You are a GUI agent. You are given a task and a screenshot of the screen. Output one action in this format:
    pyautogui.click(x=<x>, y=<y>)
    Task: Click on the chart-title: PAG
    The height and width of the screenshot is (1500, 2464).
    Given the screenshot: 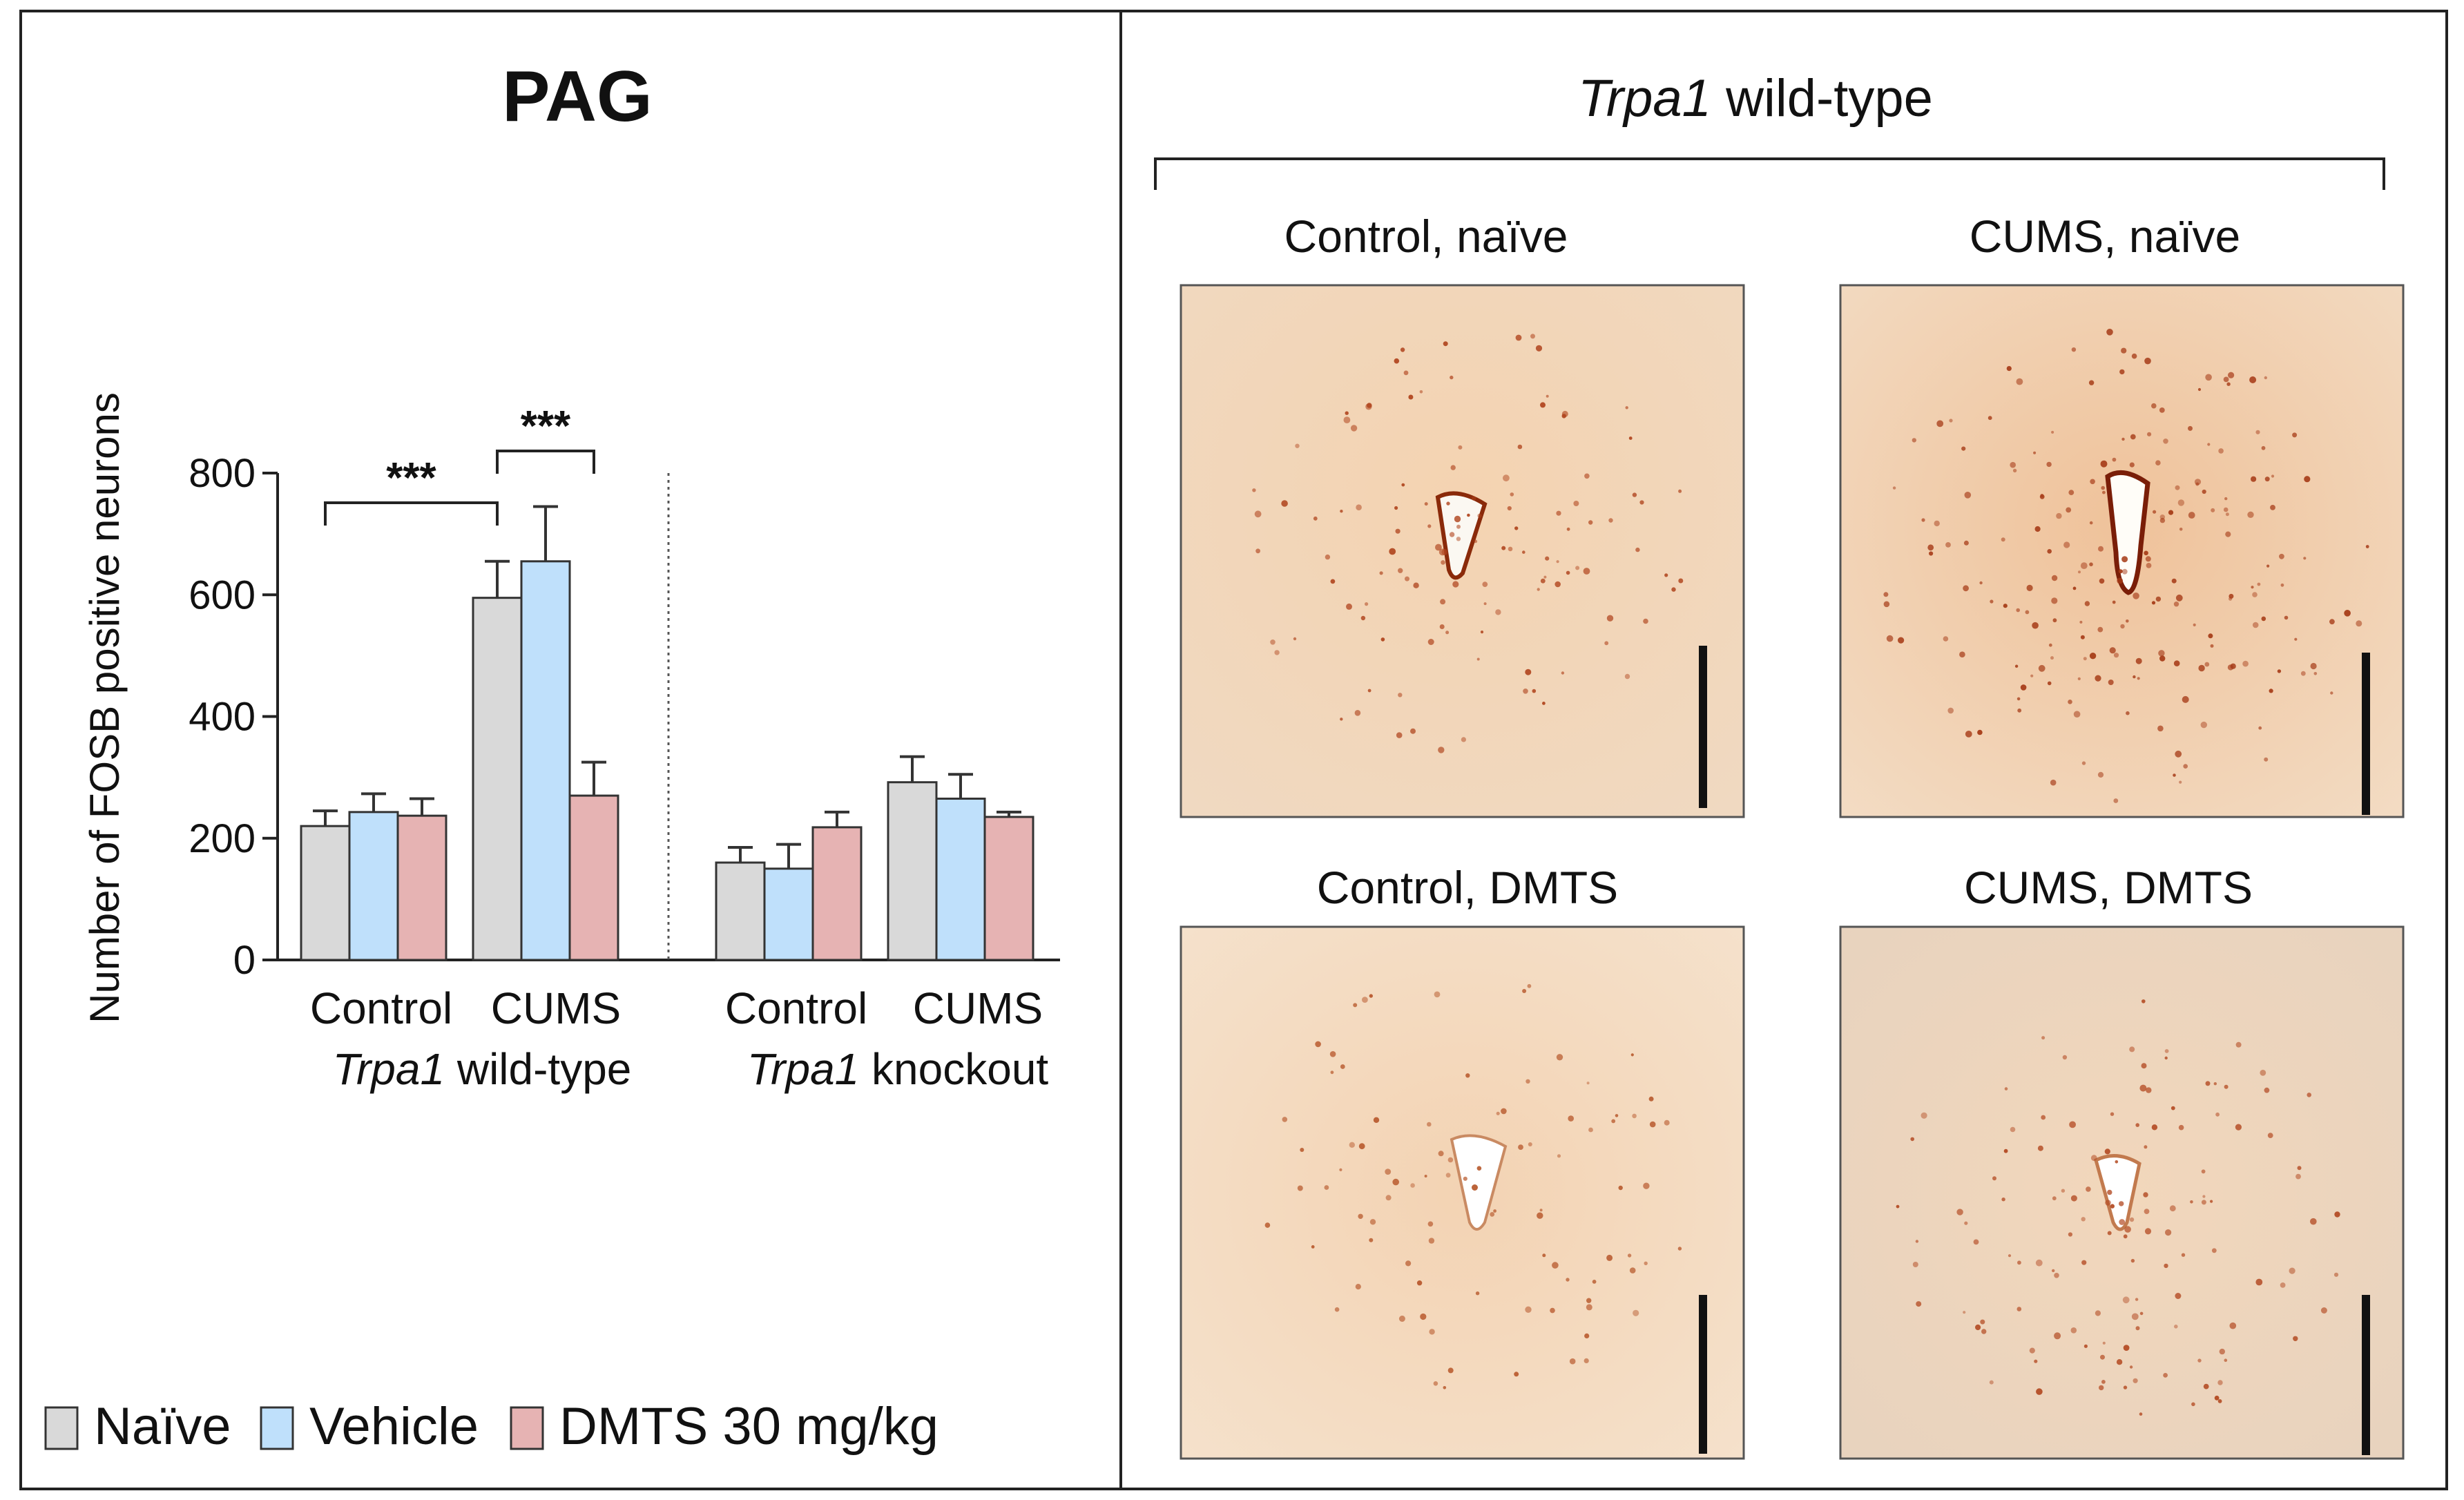 What is the action you would take?
    pyautogui.click(x=577, y=97)
    